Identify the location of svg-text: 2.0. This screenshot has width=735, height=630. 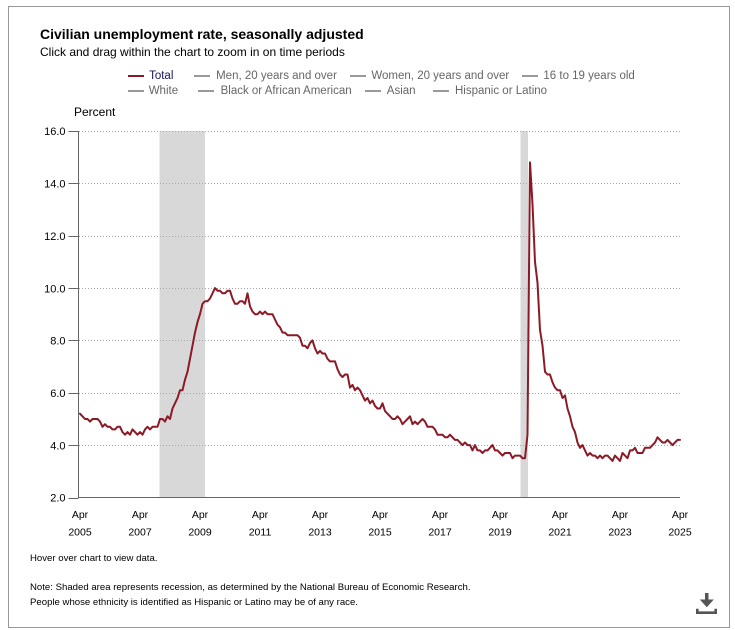
(57, 499).